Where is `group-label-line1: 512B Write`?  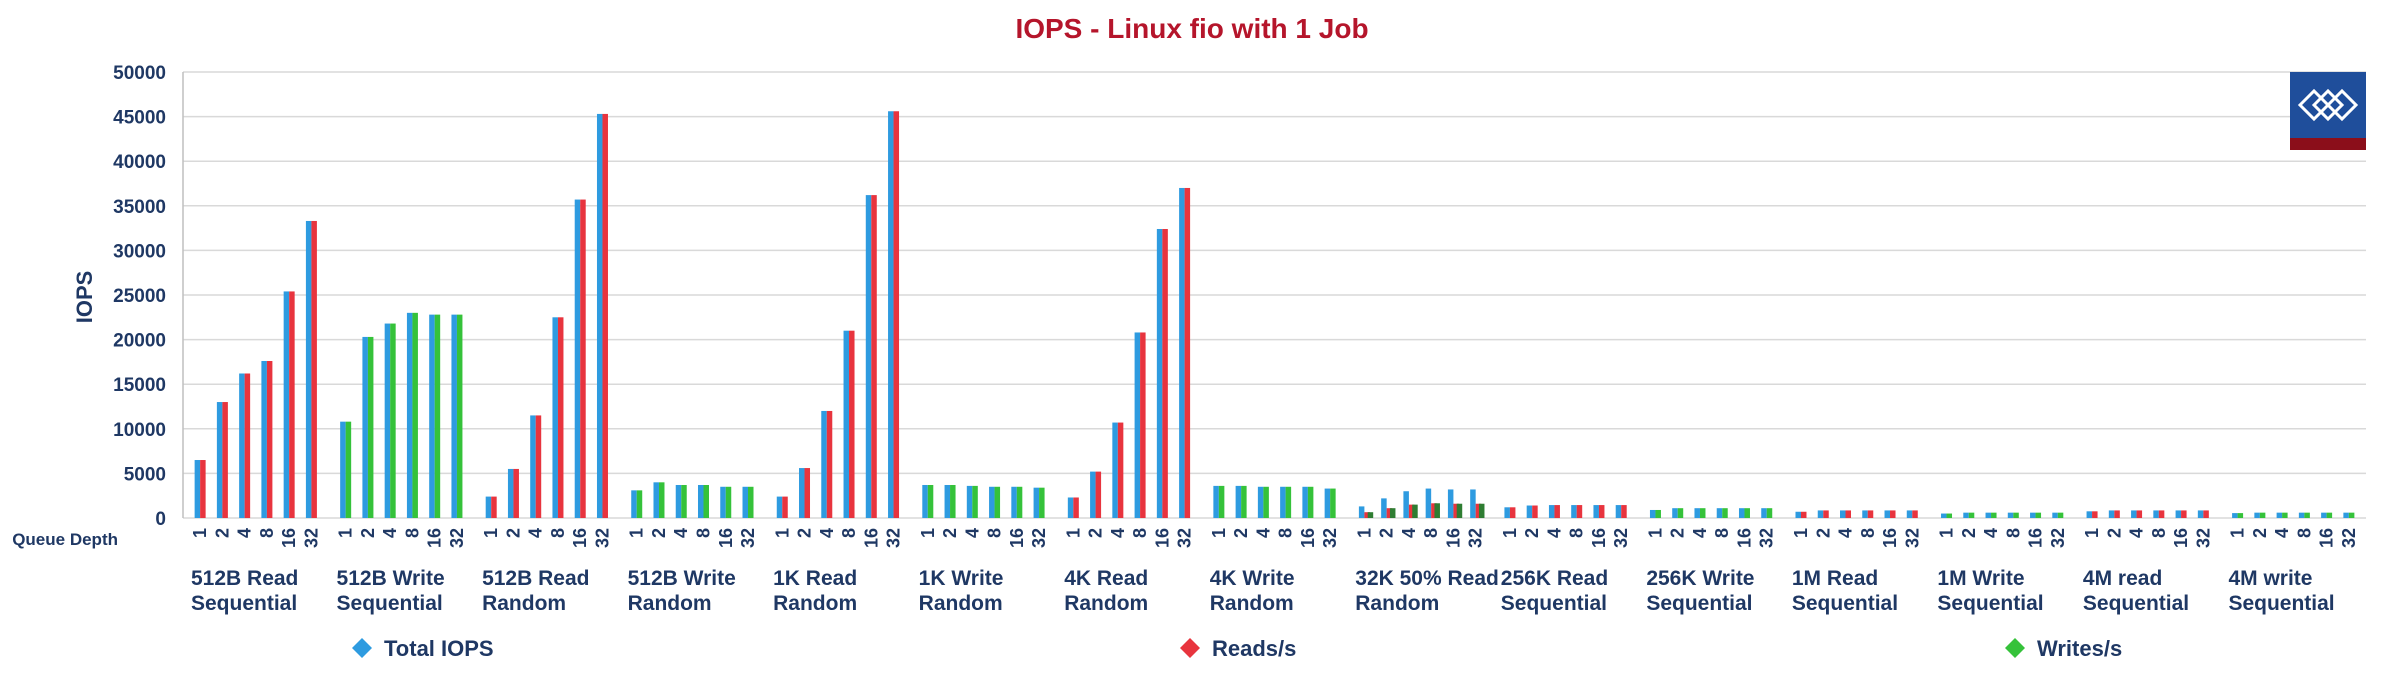 group-label-line1: 512B Write is located at coordinates (391, 578).